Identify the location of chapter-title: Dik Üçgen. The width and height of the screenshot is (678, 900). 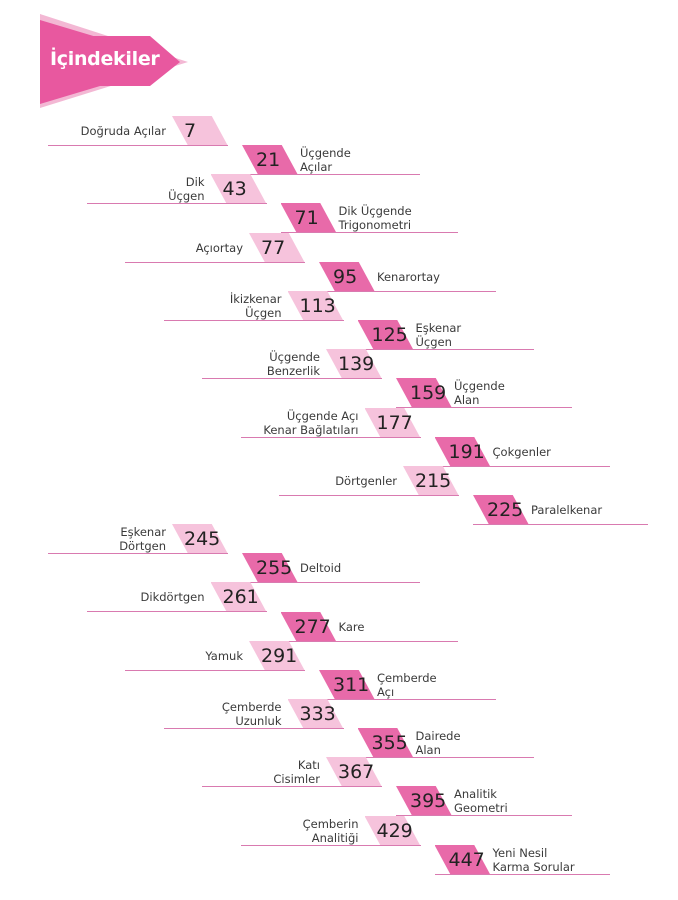
(186, 189).